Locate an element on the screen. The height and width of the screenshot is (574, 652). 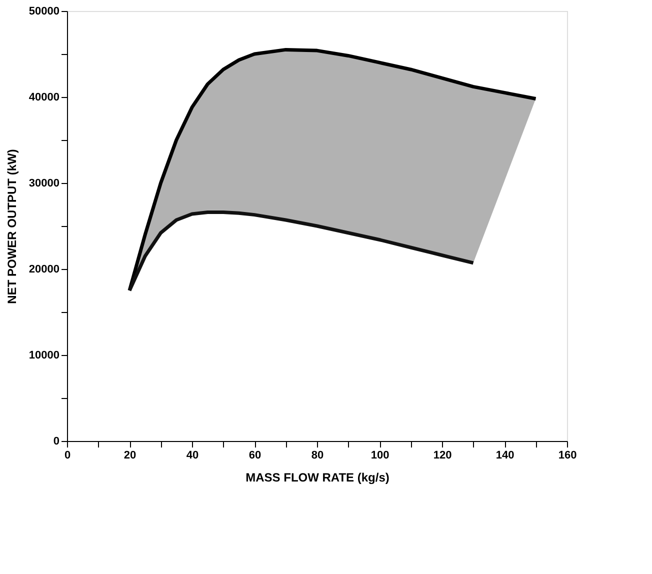
y-tick-label: 20000 is located at coordinates (44, 270).